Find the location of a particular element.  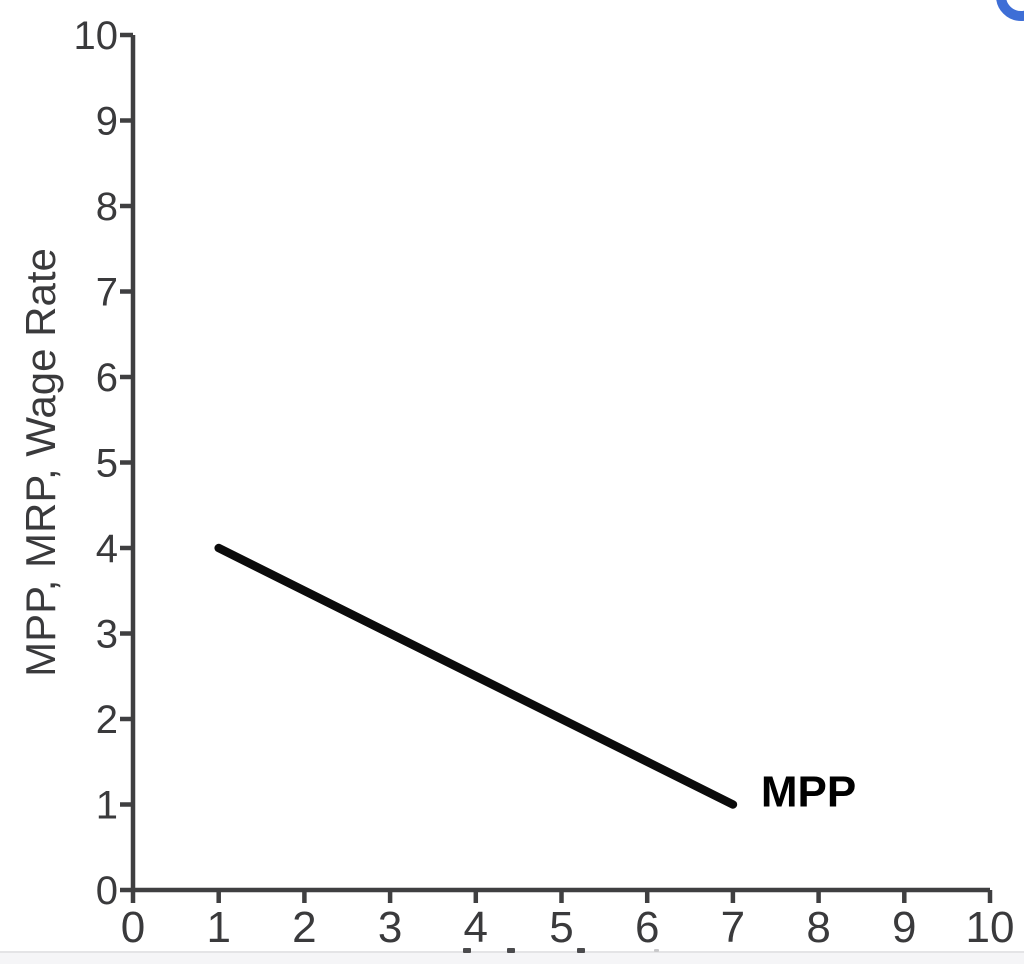

series-label-mpp: MPP is located at coordinates (808, 792).